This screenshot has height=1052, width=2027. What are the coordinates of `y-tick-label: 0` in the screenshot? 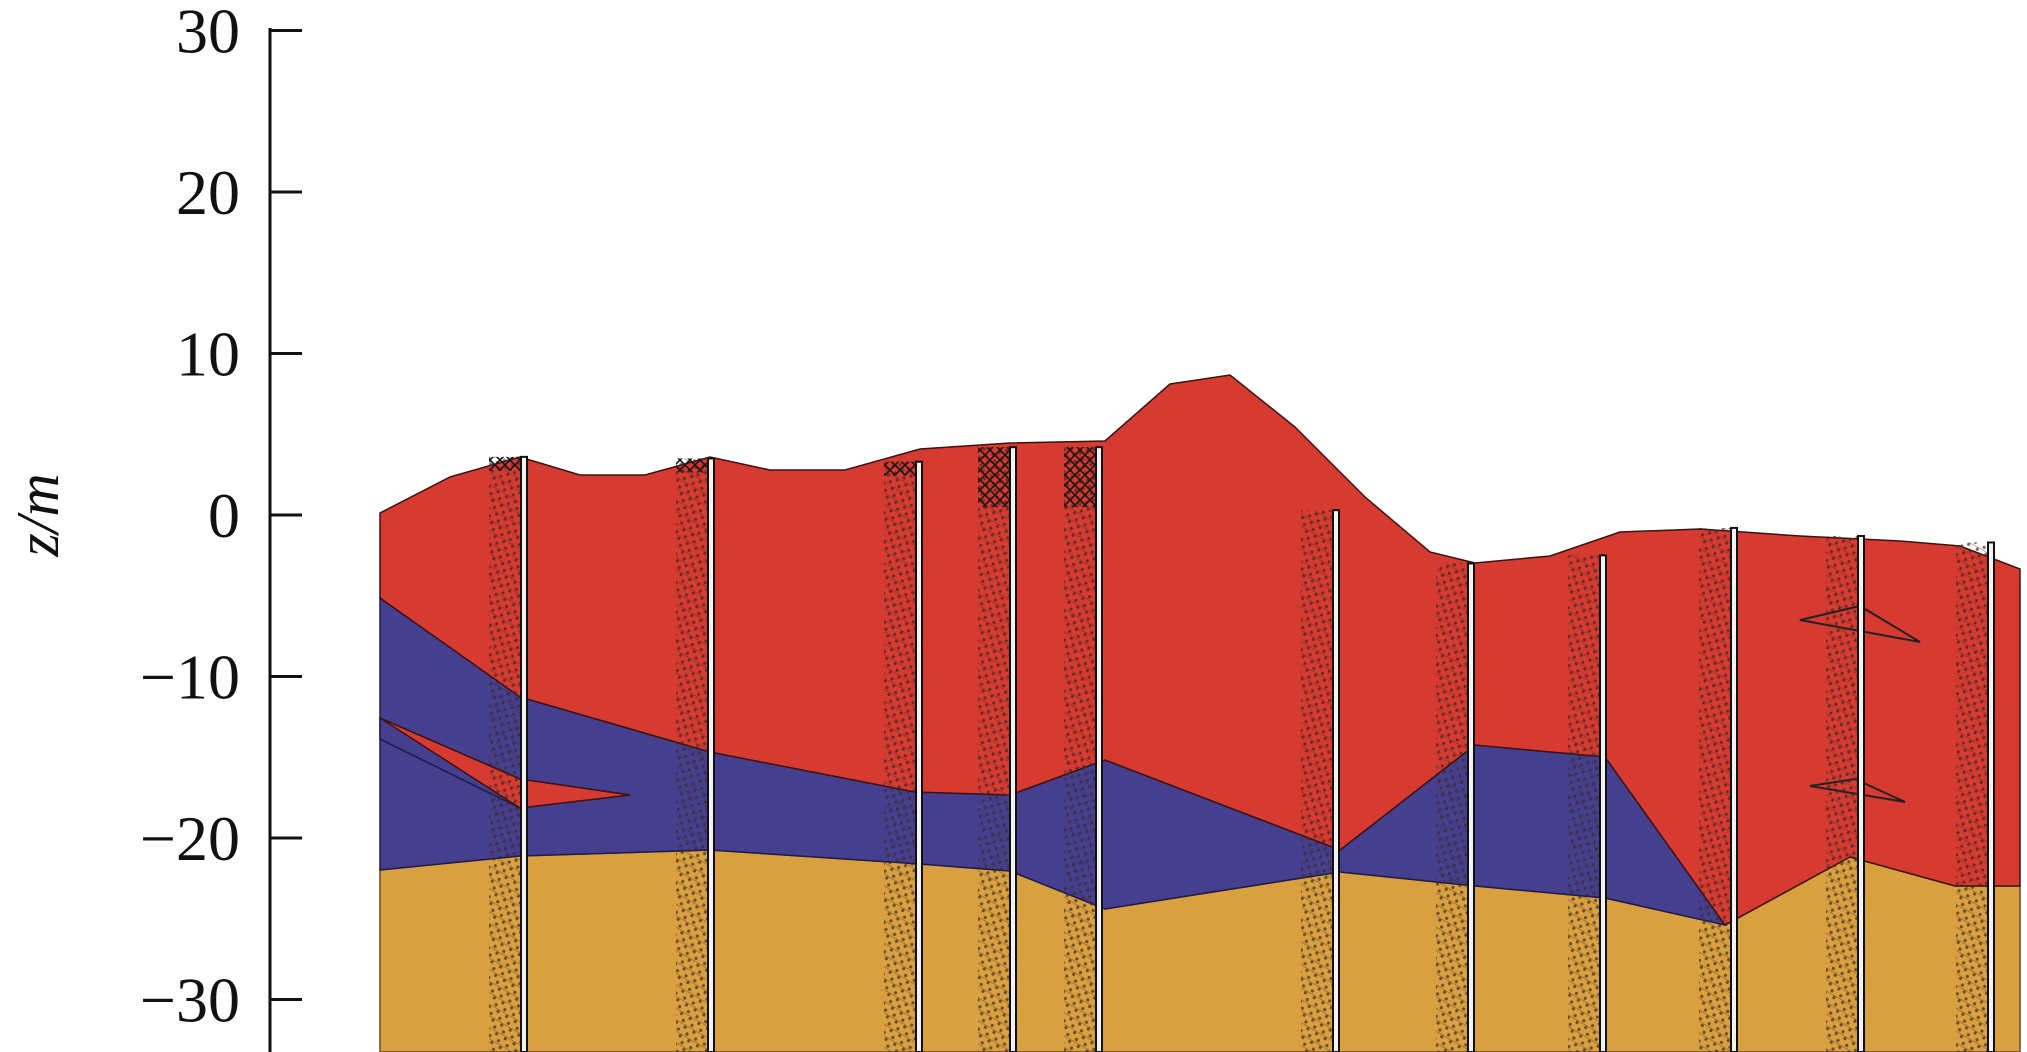 It's located at (224, 515).